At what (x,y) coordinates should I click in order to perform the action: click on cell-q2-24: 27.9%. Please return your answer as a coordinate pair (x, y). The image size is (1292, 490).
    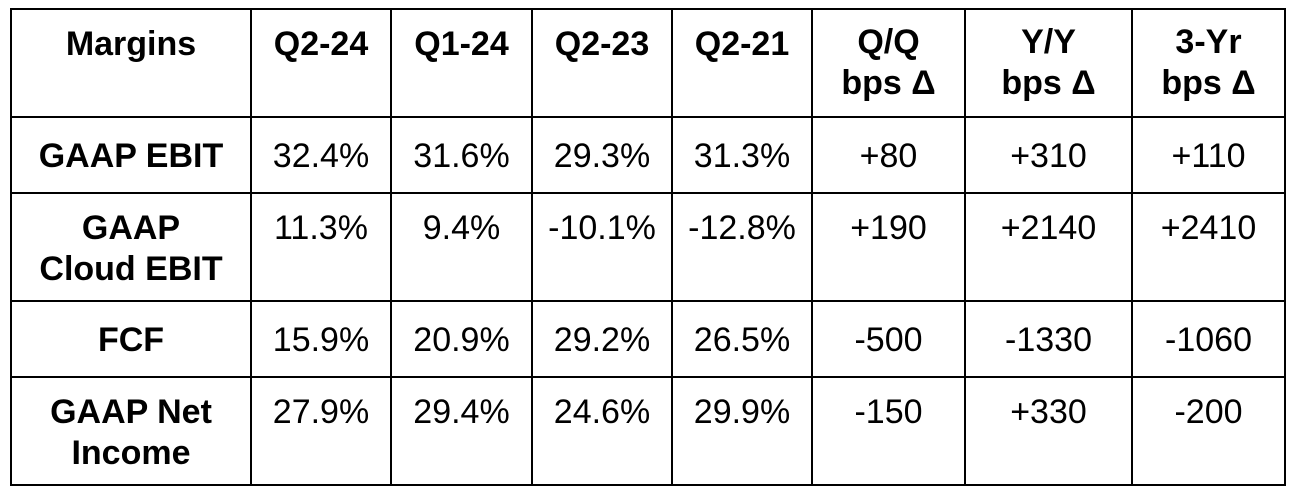
    Looking at the image, I should click on (321, 431).